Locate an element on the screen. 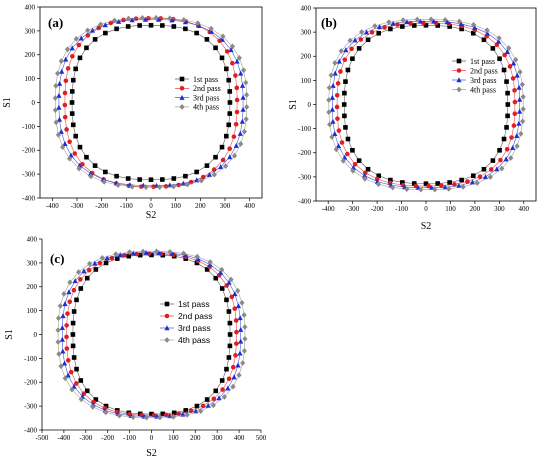 The image size is (550, 461). y-tick-label: -100 is located at coordinates (304, 129).